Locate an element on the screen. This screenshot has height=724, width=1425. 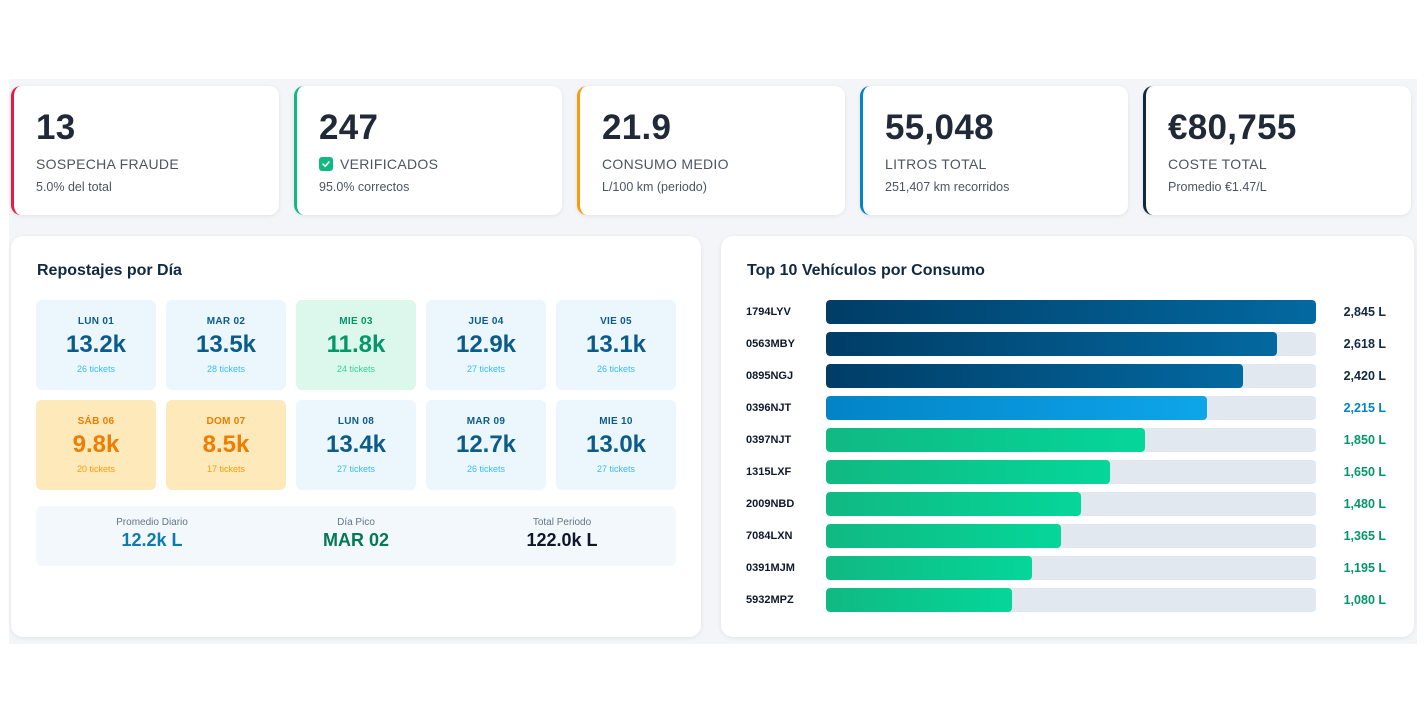
kpi-subtext: 95.0% correctos is located at coordinates (364, 187).